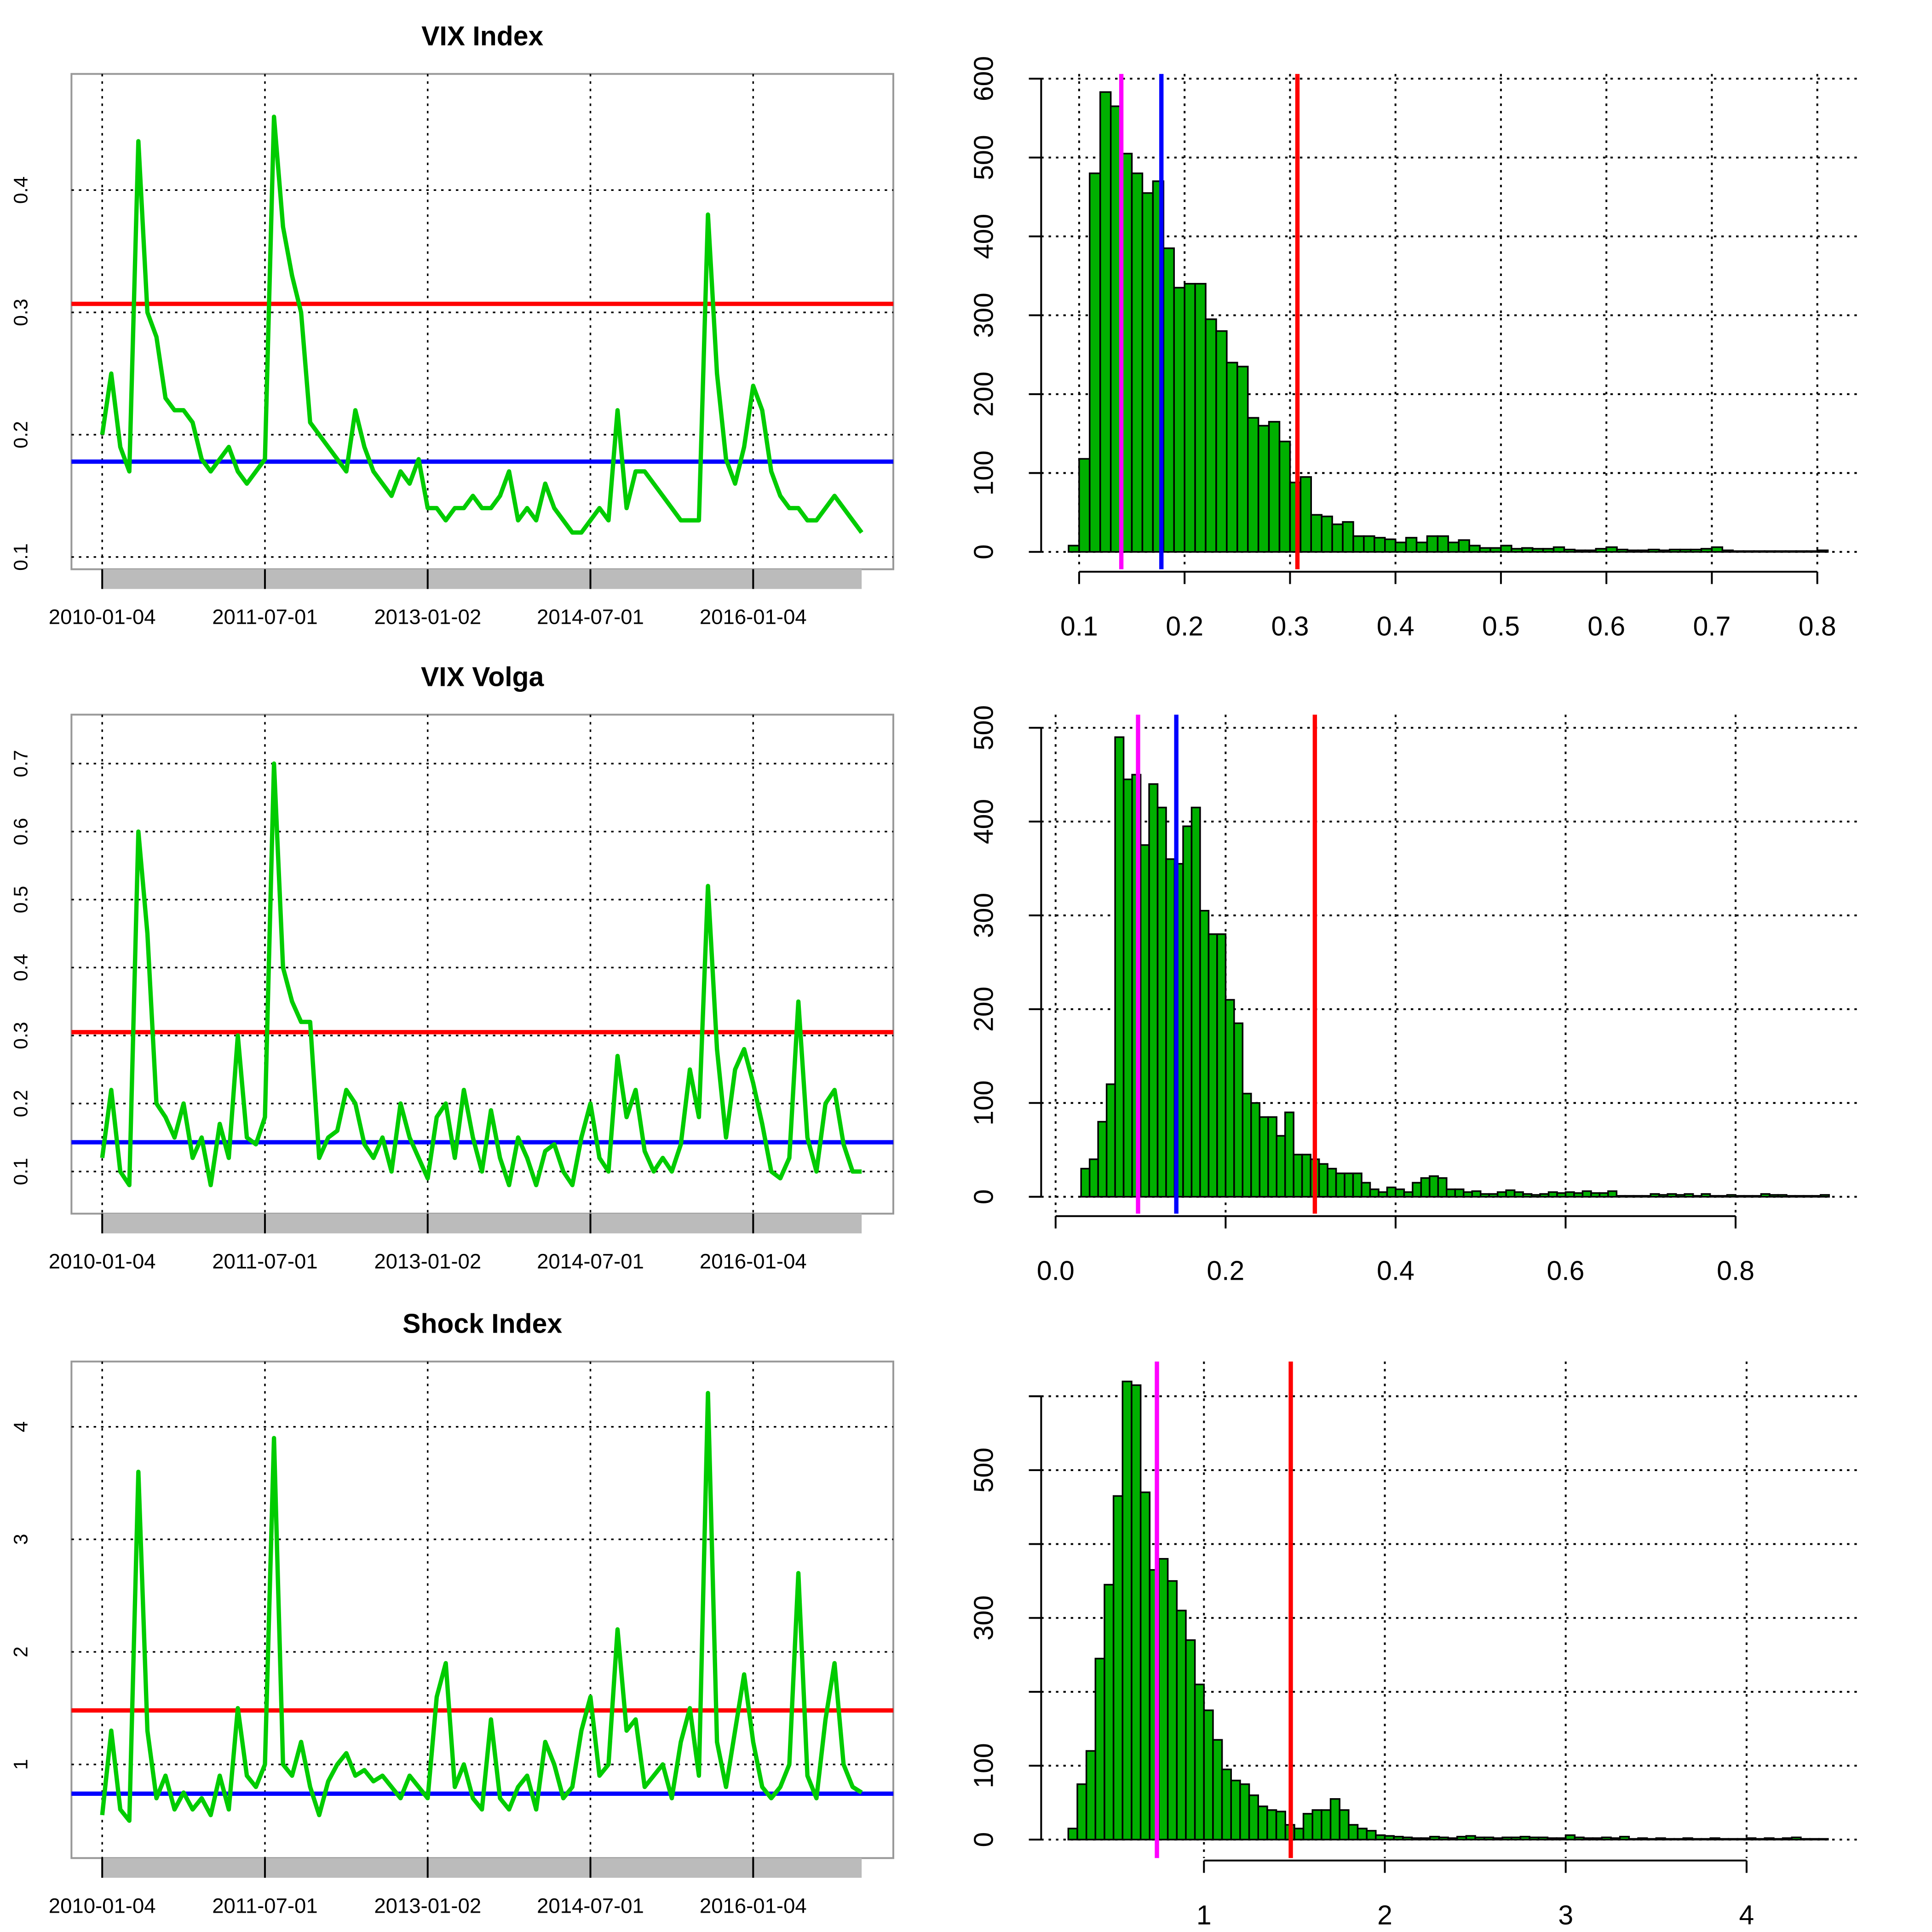 This screenshot has width=1932, height=1932. What do you see at coordinates (482, 1324) in the screenshot?
I see `chart-title: Shock Index` at bounding box center [482, 1324].